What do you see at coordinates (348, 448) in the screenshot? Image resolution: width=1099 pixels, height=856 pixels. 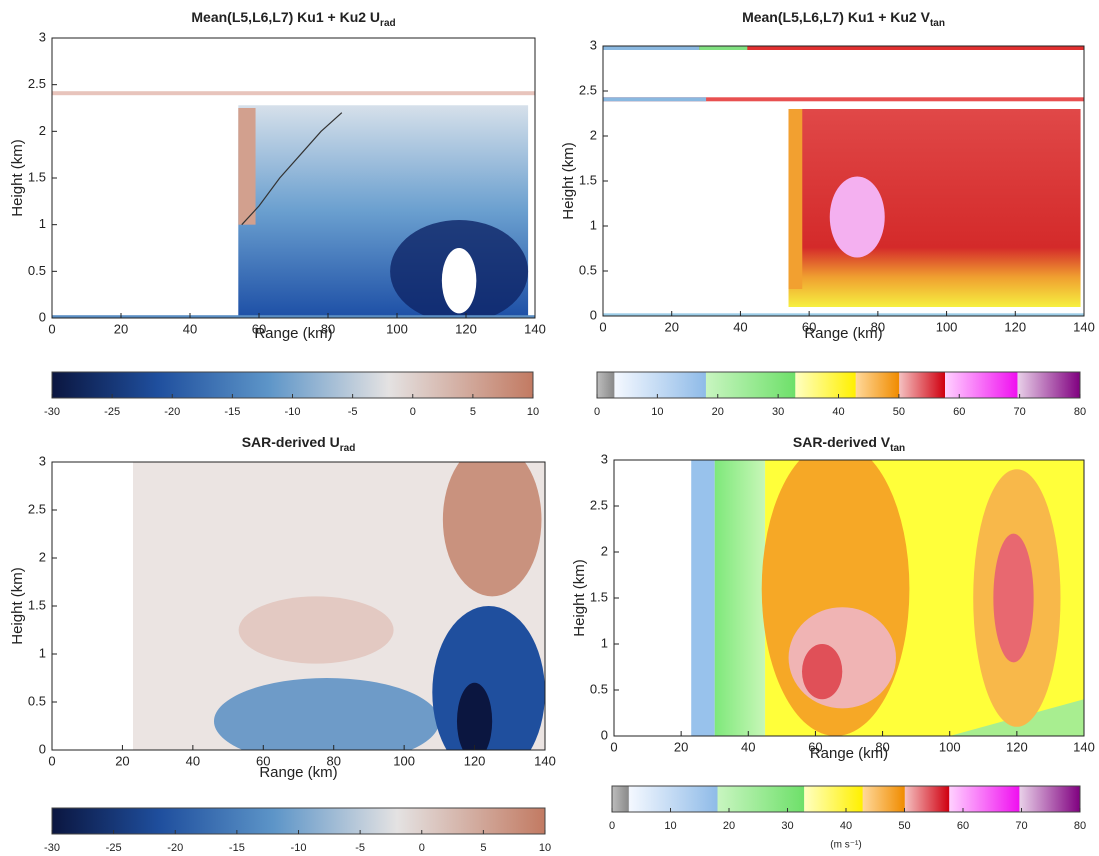 I see `title-subscript: rad` at bounding box center [348, 448].